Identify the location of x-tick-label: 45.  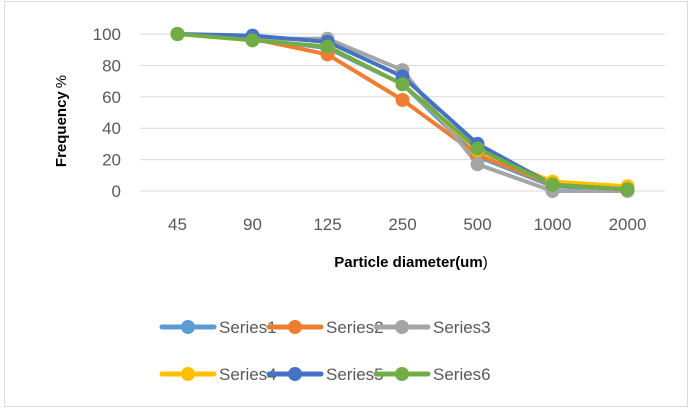
(177, 224).